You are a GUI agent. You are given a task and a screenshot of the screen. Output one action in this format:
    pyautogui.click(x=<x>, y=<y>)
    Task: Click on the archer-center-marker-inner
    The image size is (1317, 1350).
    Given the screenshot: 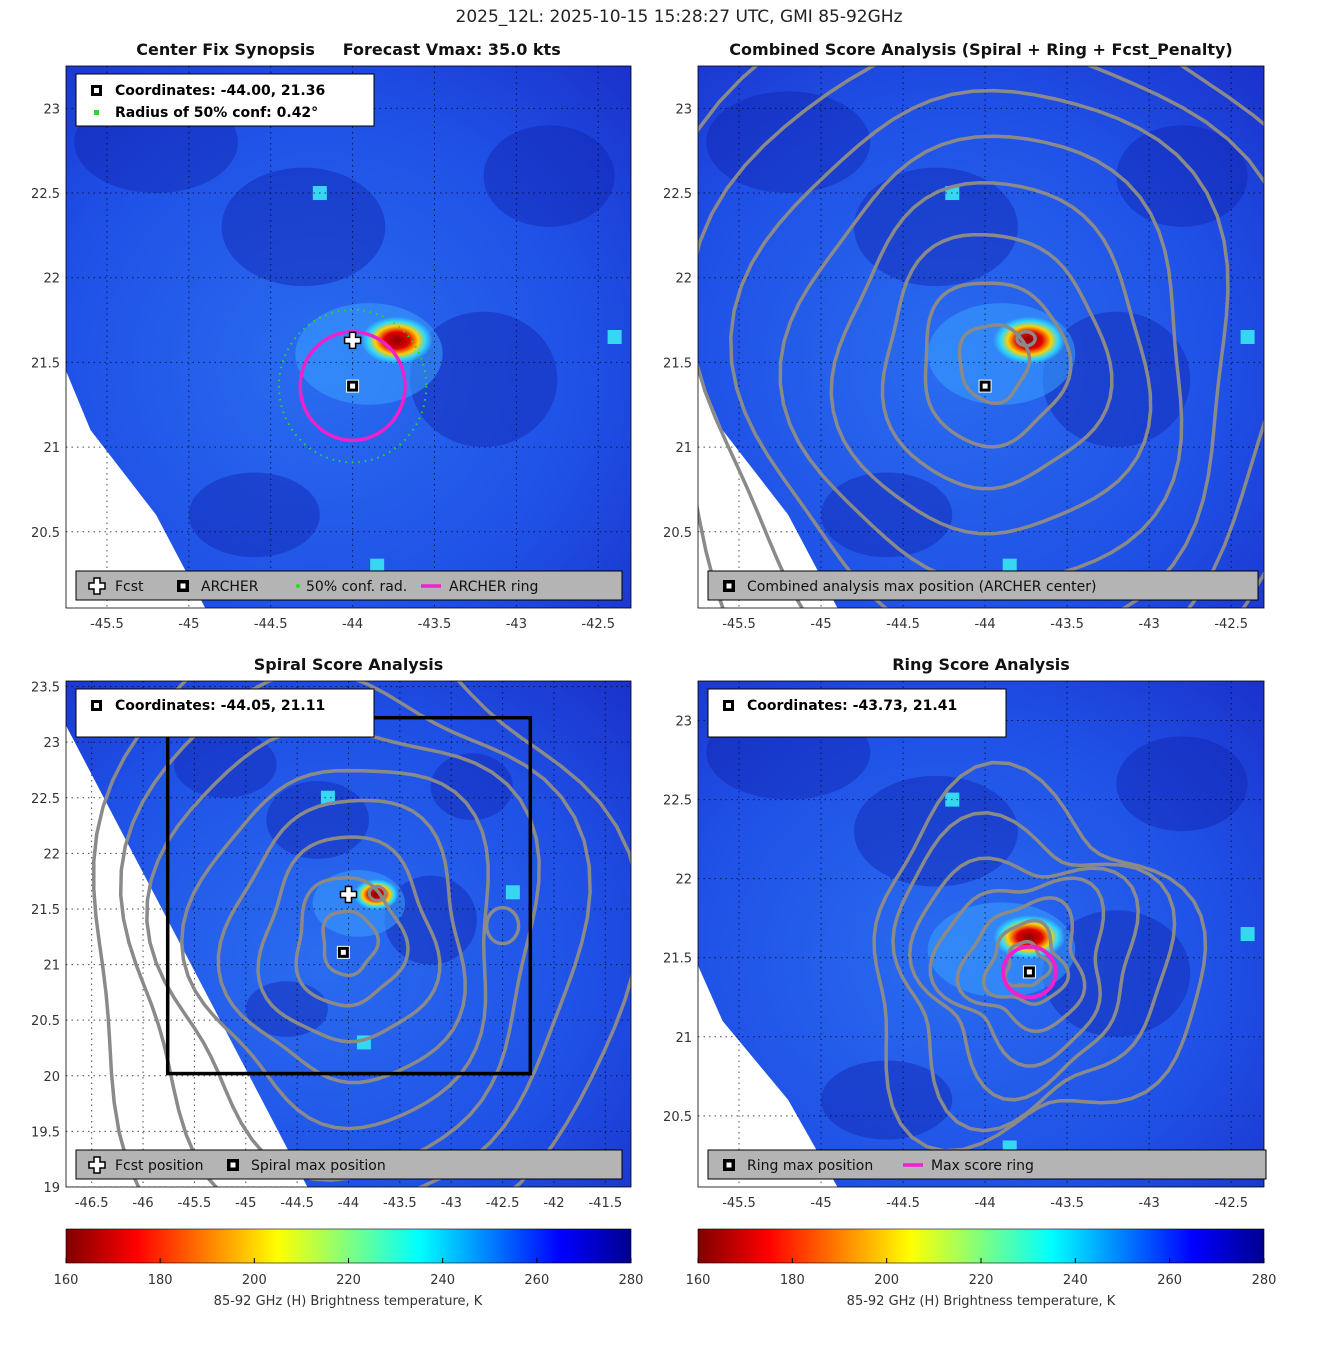 What is the action you would take?
    pyautogui.click(x=353, y=386)
    